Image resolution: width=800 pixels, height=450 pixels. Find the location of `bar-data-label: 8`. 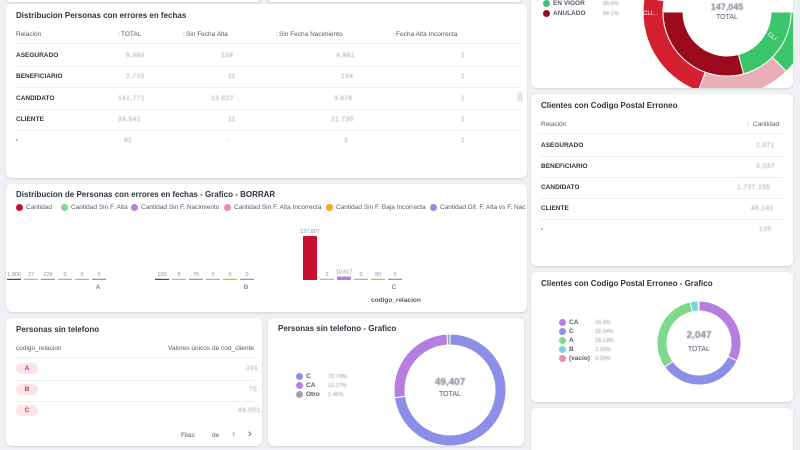

bar-data-label: 8 is located at coordinates (178, 275).